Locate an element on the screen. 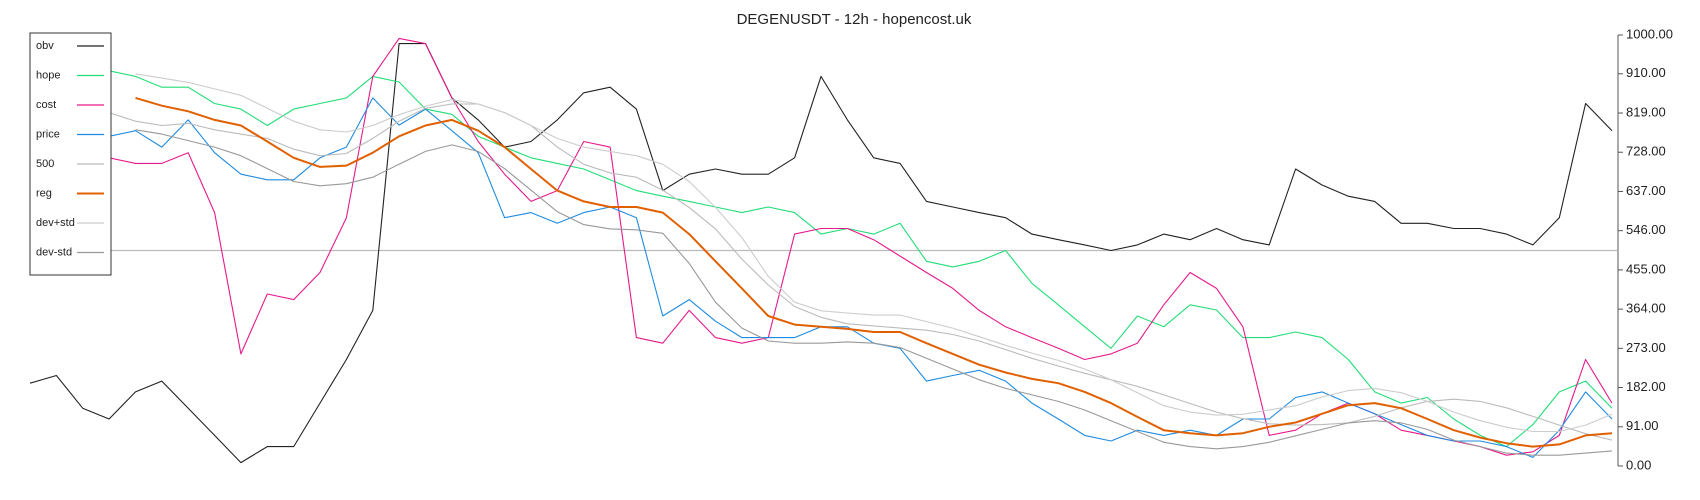 The height and width of the screenshot is (500, 1700). legend-label: reg is located at coordinates (44, 193).